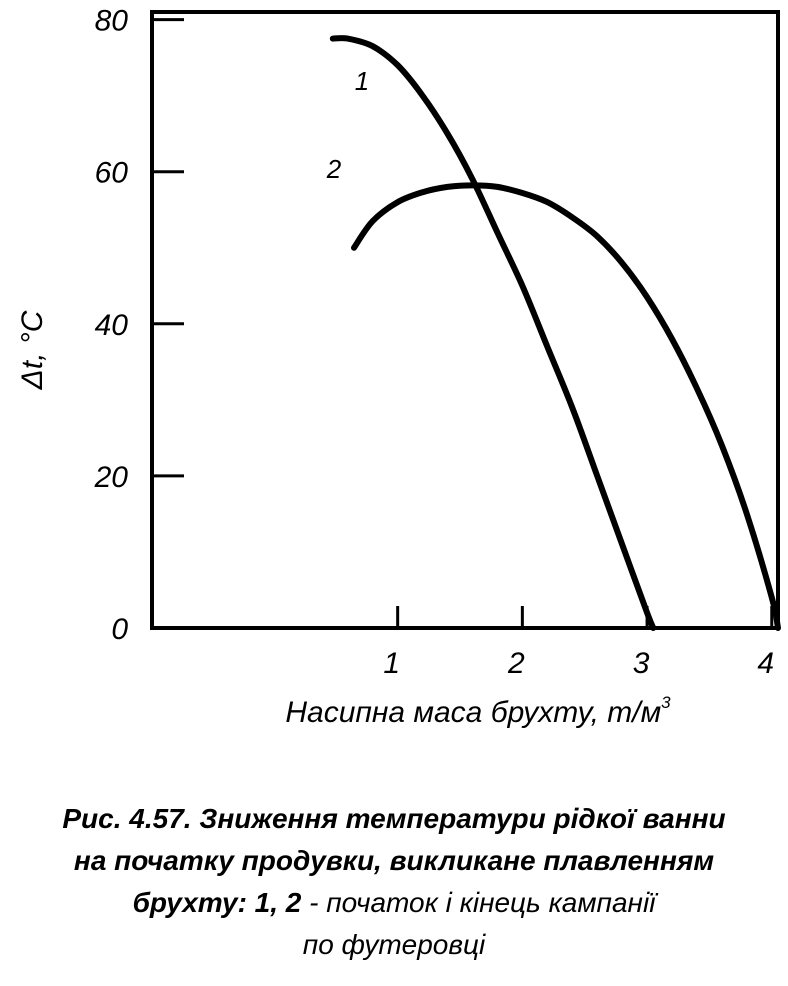 The width and height of the screenshot is (788, 986). What do you see at coordinates (478, 711) in the screenshot?
I see `x-axis-title: Насипна маса брухту, т/м3` at bounding box center [478, 711].